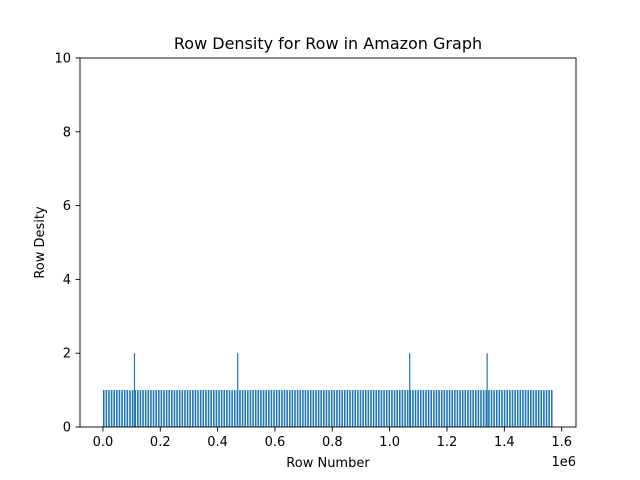 The height and width of the screenshot is (480, 640). What do you see at coordinates (103, 442) in the screenshot?
I see `x-tick-label: 0.0` at bounding box center [103, 442].